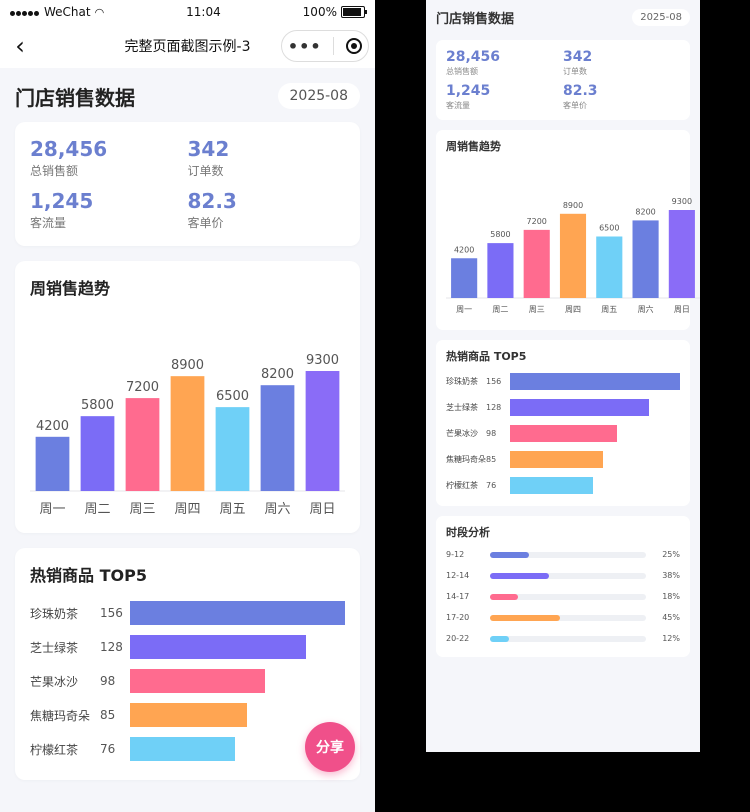  Describe the element at coordinates (671, 638) in the screenshot. I see `period-percent: 12%` at that location.